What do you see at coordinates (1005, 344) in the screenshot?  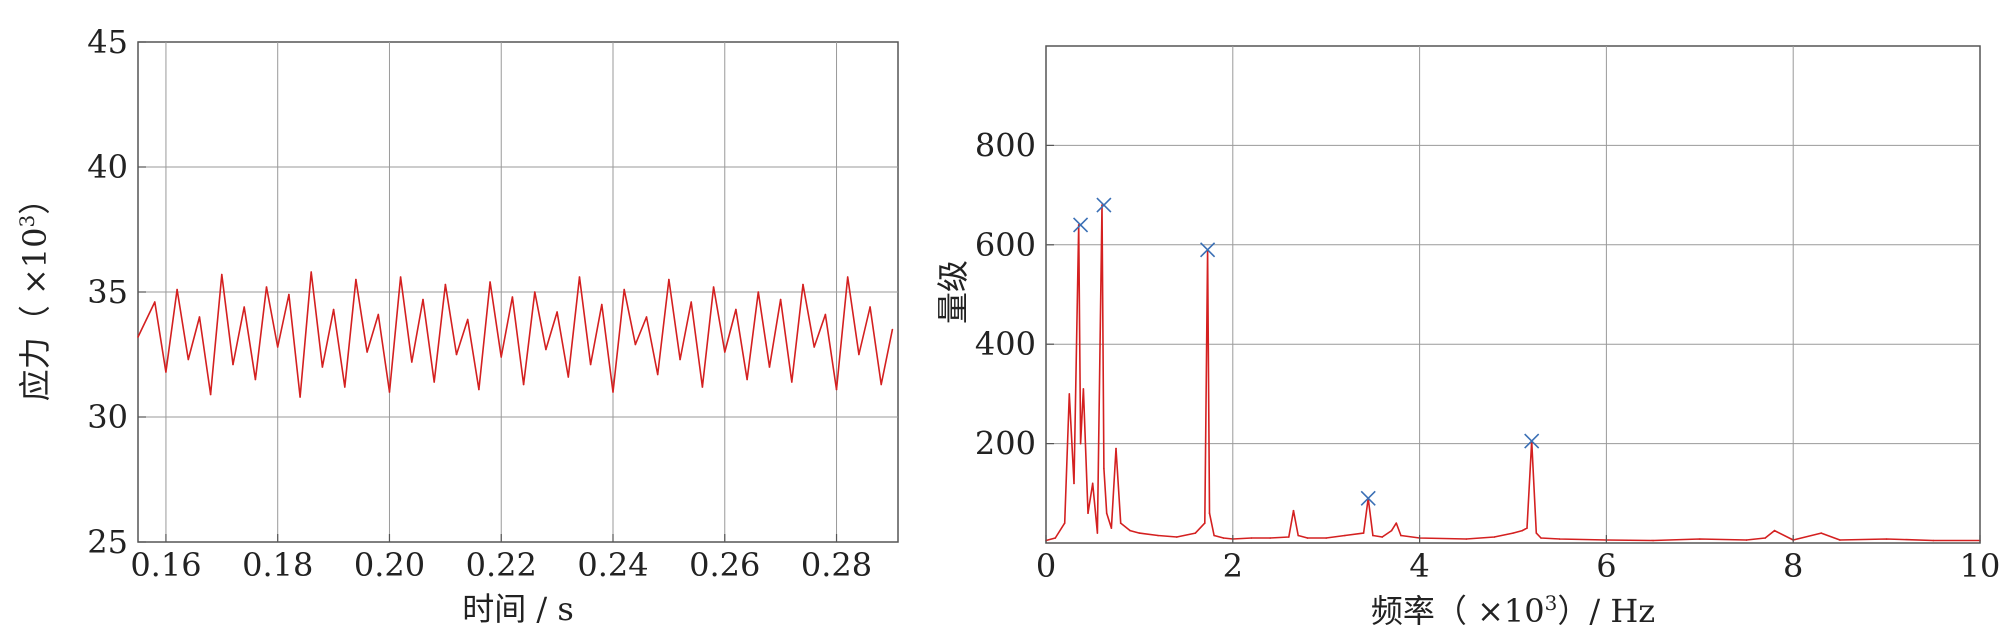 I see `spectrum-y-tick-label: 400` at bounding box center [1005, 344].